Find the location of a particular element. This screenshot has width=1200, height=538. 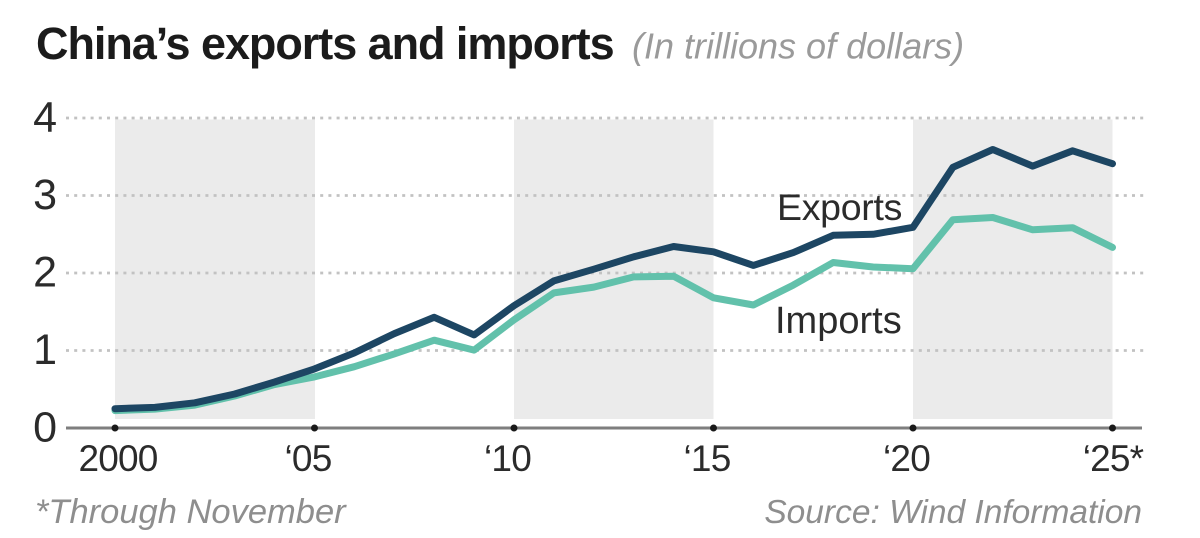

svg-text: 0 is located at coordinates (45, 428).